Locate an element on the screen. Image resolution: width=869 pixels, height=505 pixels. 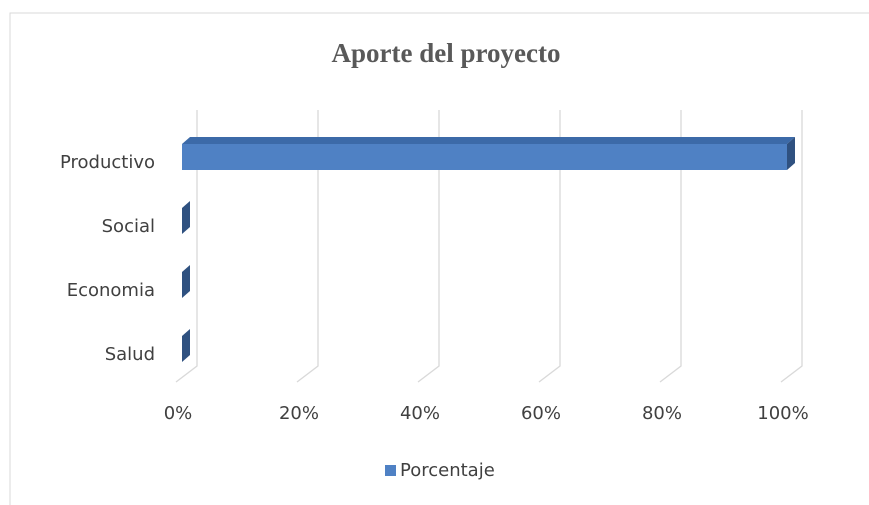
x-tick-label: 100% is located at coordinates (782, 413).